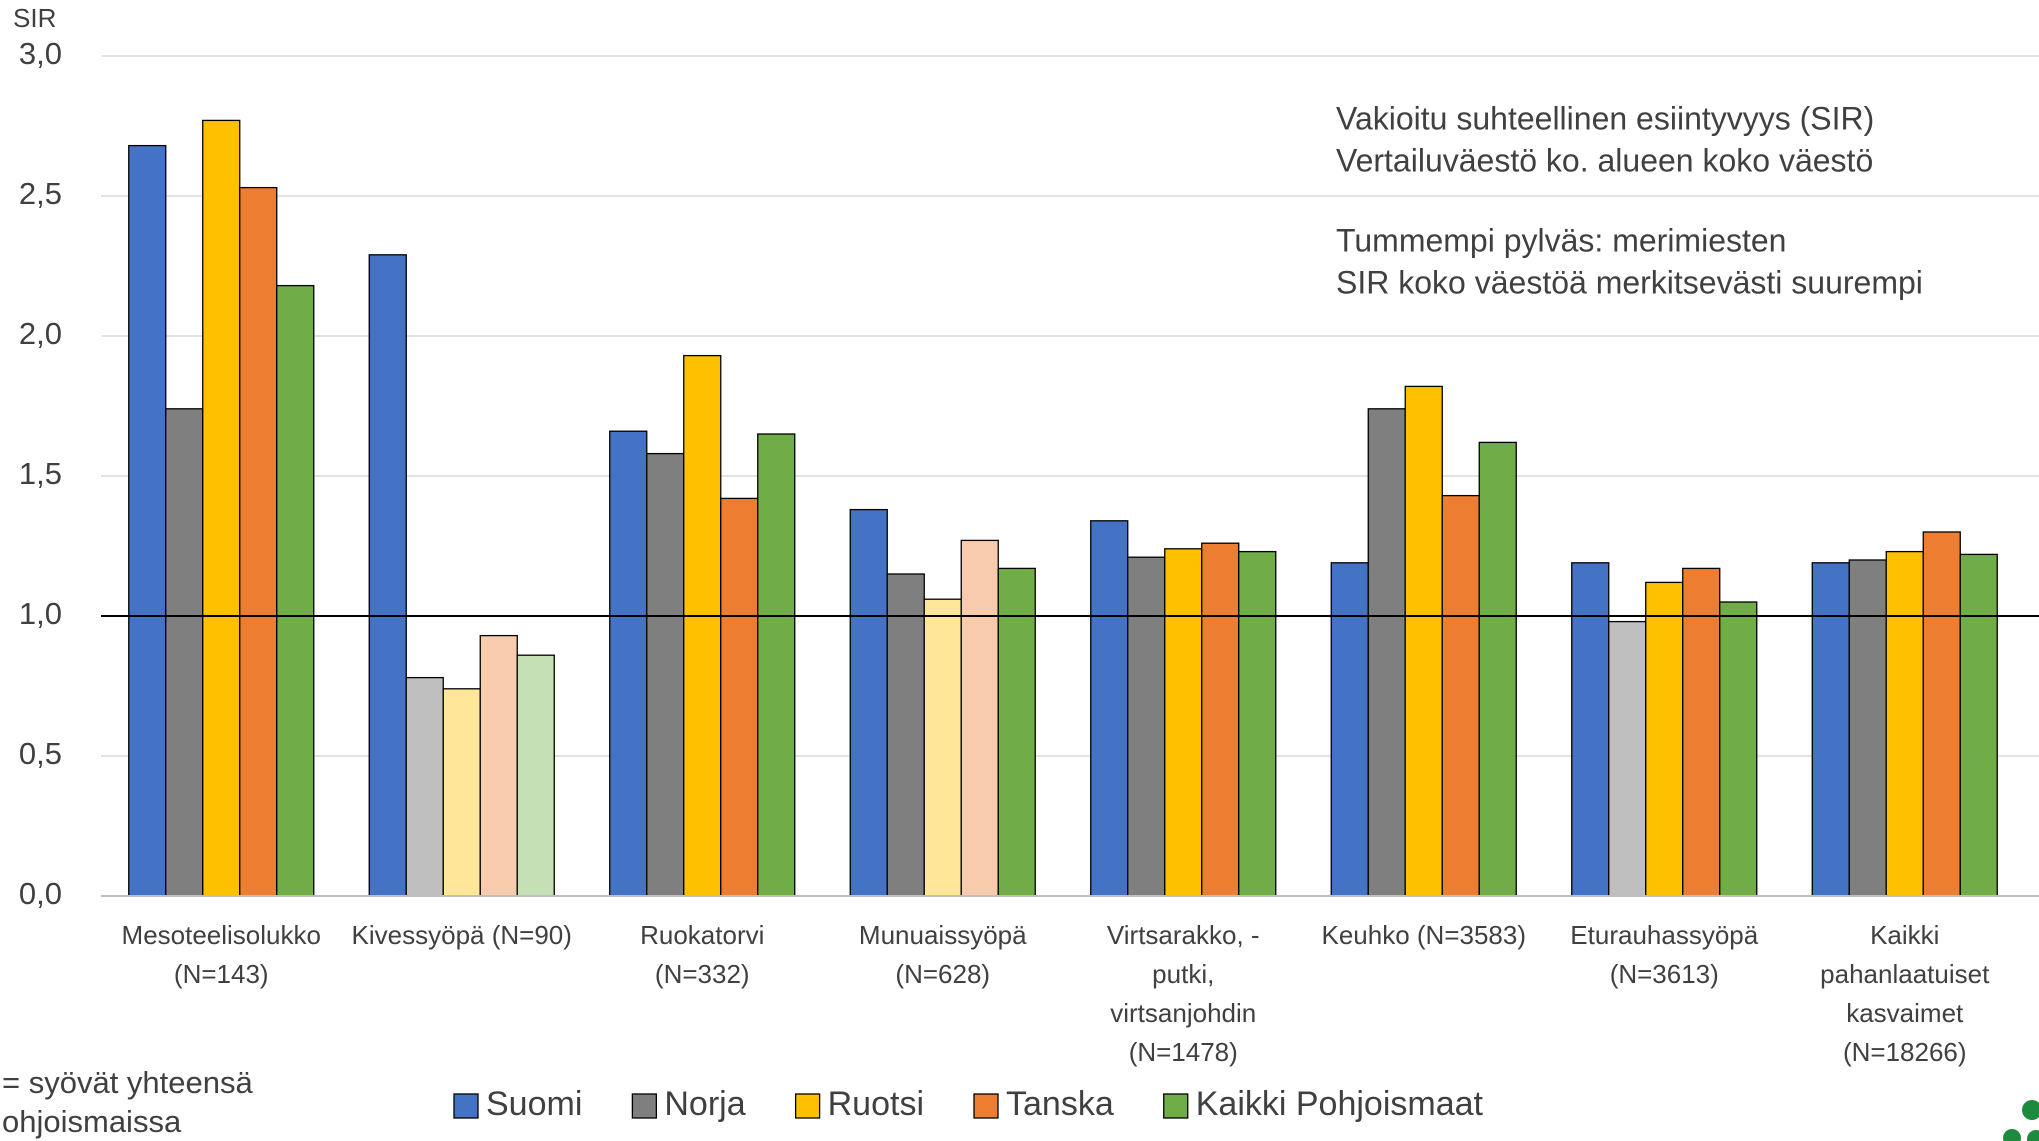 This screenshot has height=1141, width=2039. Describe the element at coordinates (221, 935) in the screenshot. I see `x-tick-label: Mesoteelisolukko` at that location.